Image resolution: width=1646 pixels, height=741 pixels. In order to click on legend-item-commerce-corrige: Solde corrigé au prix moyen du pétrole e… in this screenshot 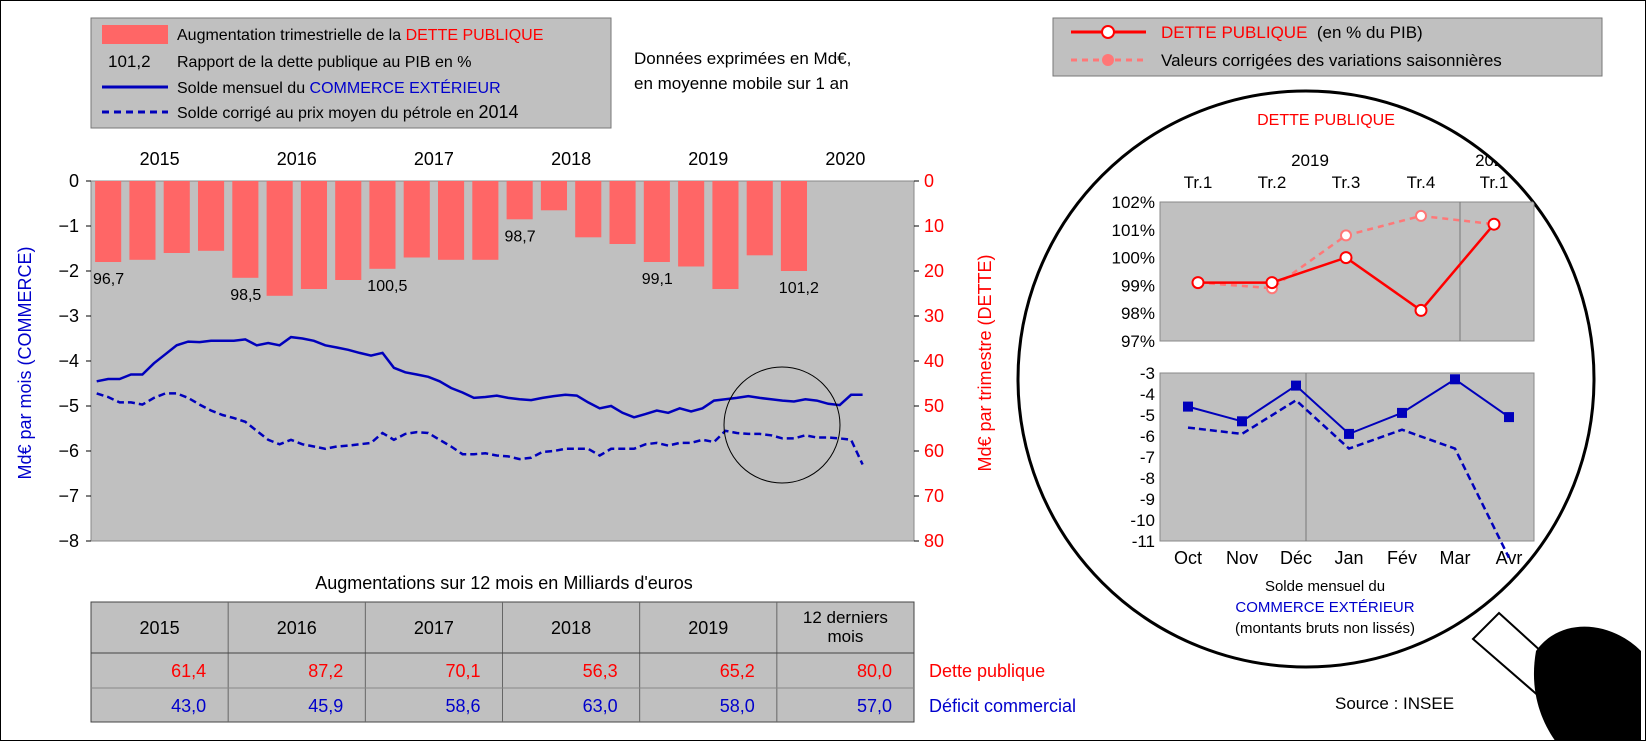, I will do `click(348, 112)`.